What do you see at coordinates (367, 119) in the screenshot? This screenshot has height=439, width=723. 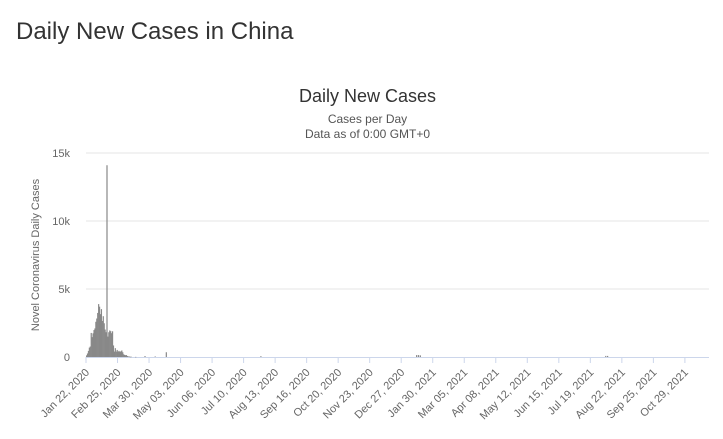 I see `chart-subtitle: Cases per Day` at bounding box center [367, 119].